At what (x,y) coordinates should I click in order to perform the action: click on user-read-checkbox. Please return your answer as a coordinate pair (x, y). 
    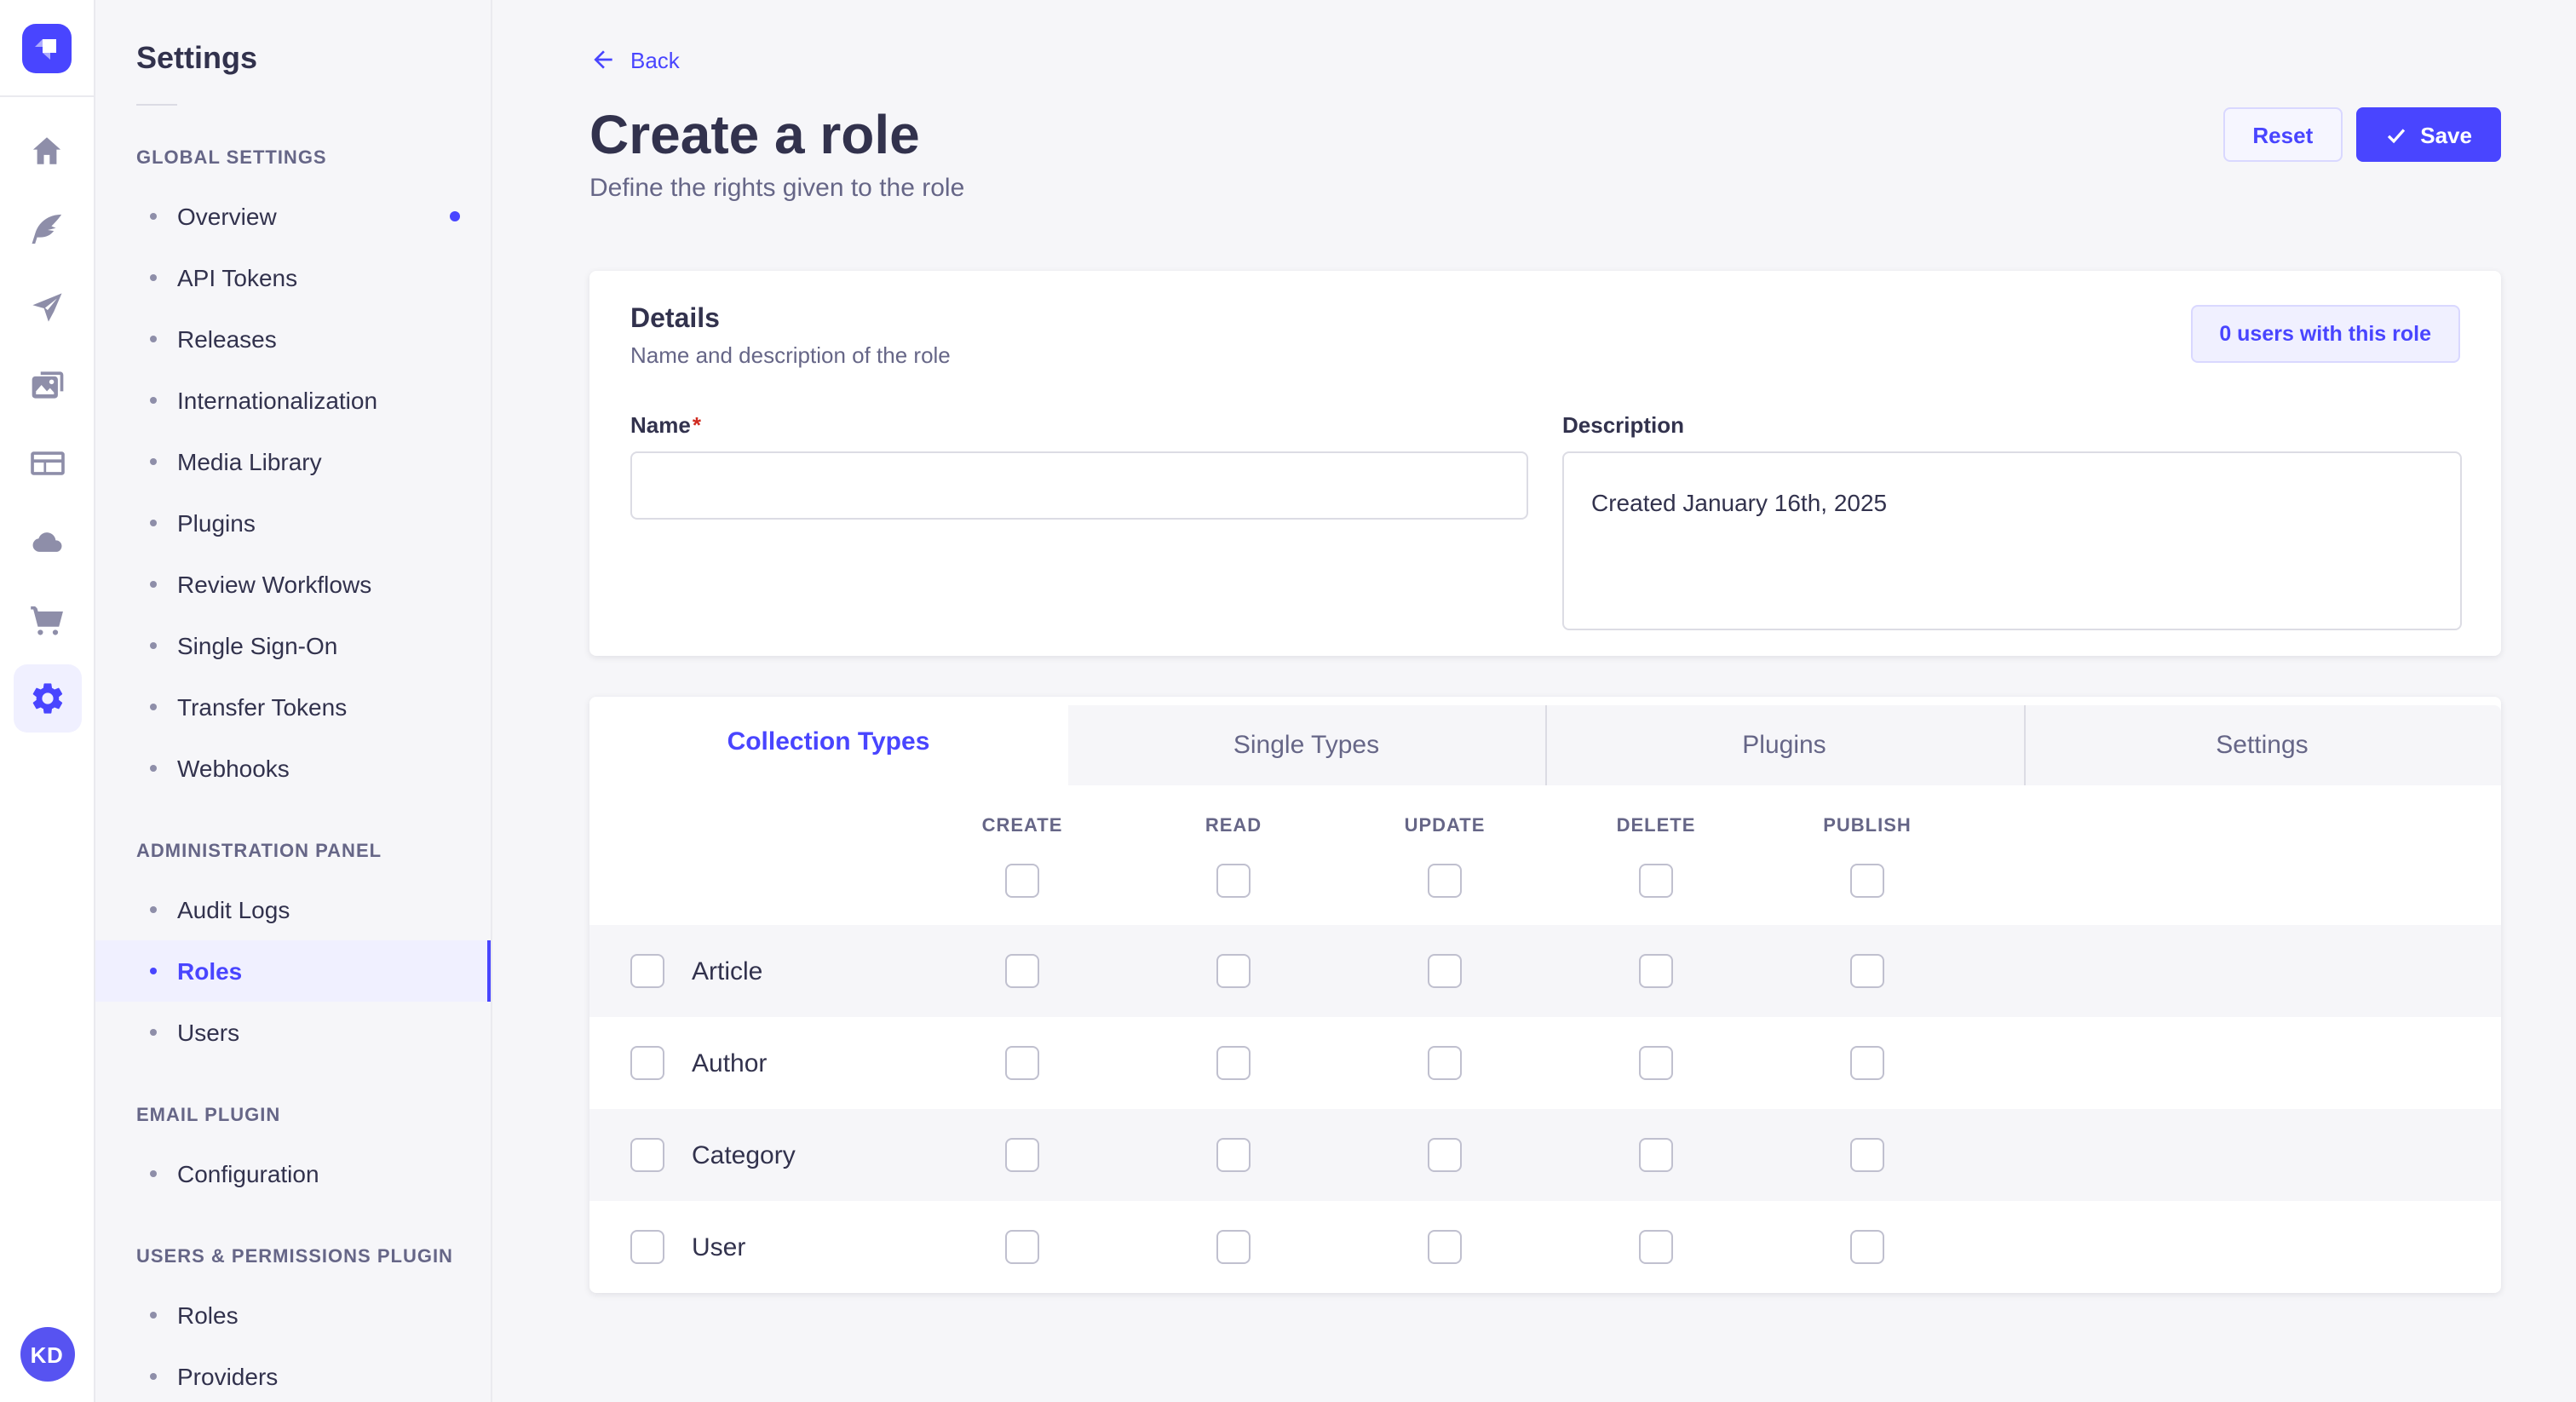
    Looking at the image, I should click on (1234, 1247).